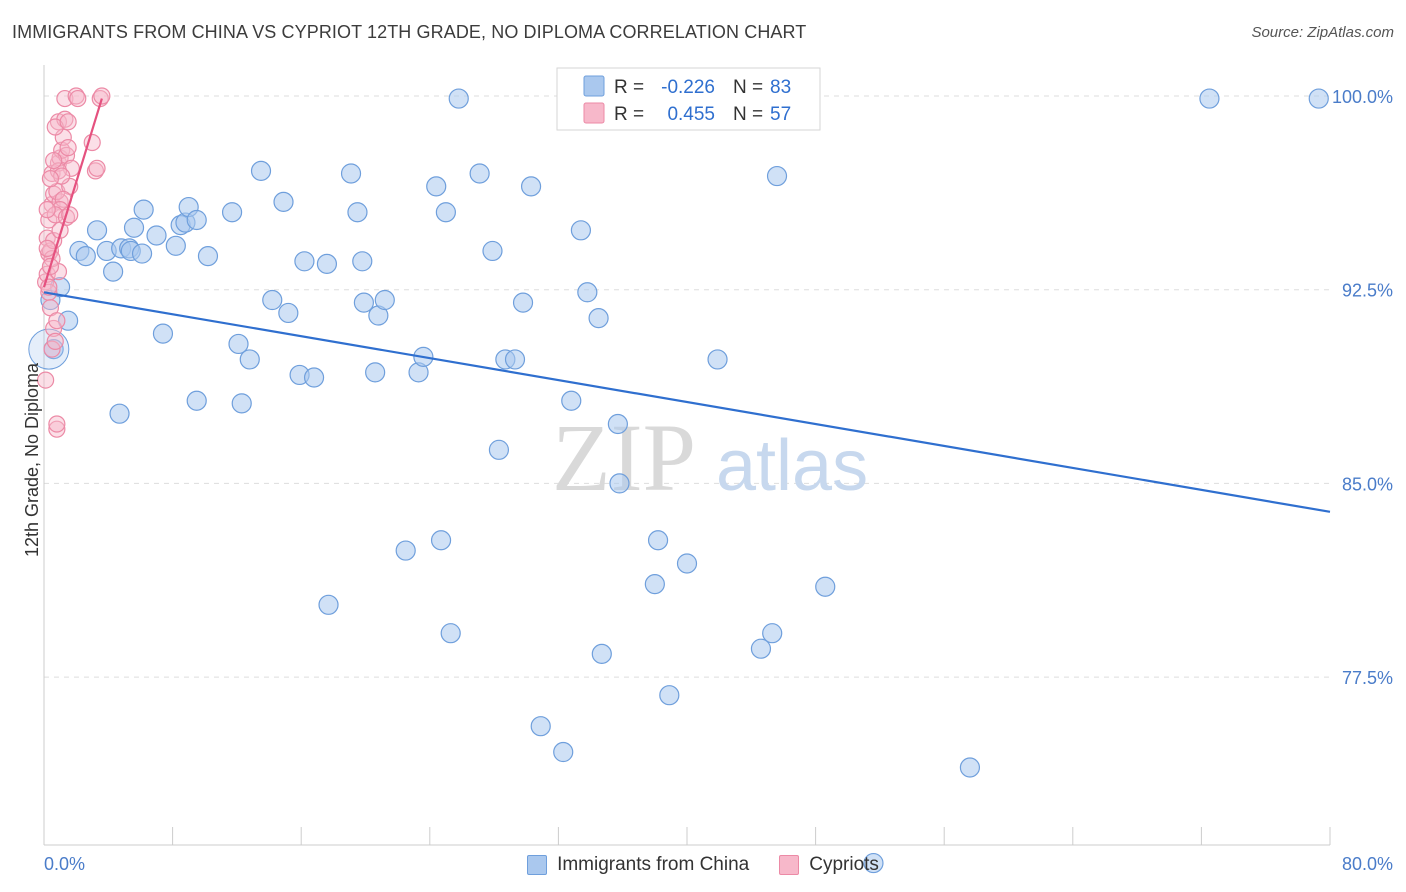 The image size is (1406, 892). Describe the element at coordinates (688, 87) in the screenshot. I see `stats-r-value-china: -0.226` at that location.